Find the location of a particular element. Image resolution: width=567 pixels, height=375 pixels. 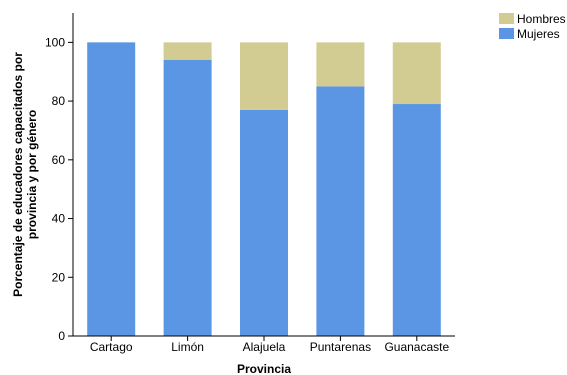

x-axis-title: Provincia is located at coordinates (264, 368).